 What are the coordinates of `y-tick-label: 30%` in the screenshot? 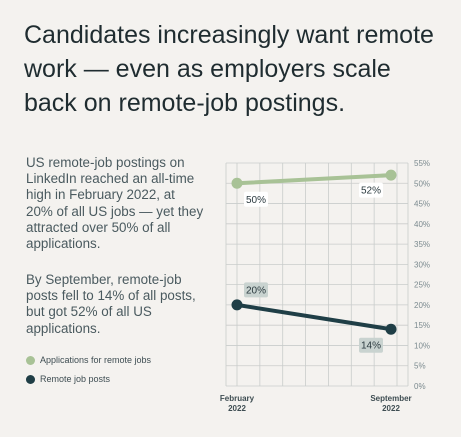 It's located at (422, 264).